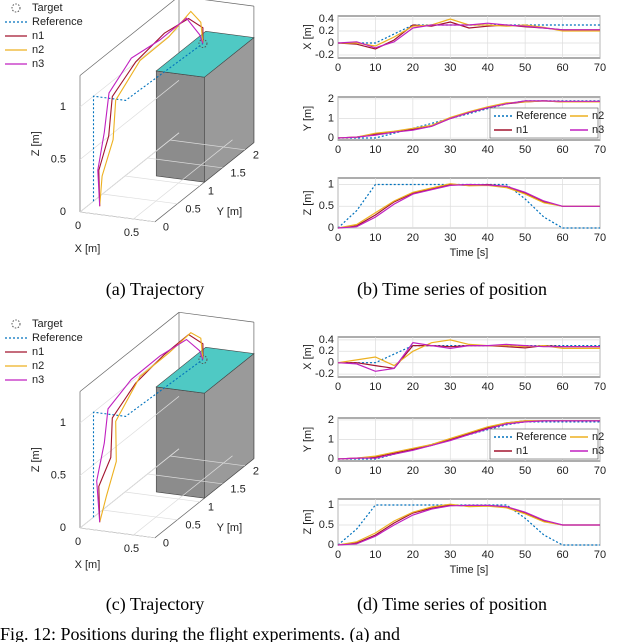 Image resolution: width=640 pixels, height=642 pixels. Describe the element at coordinates (452, 289) in the screenshot. I see `panel-caption: (b) Time series of position` at that location.